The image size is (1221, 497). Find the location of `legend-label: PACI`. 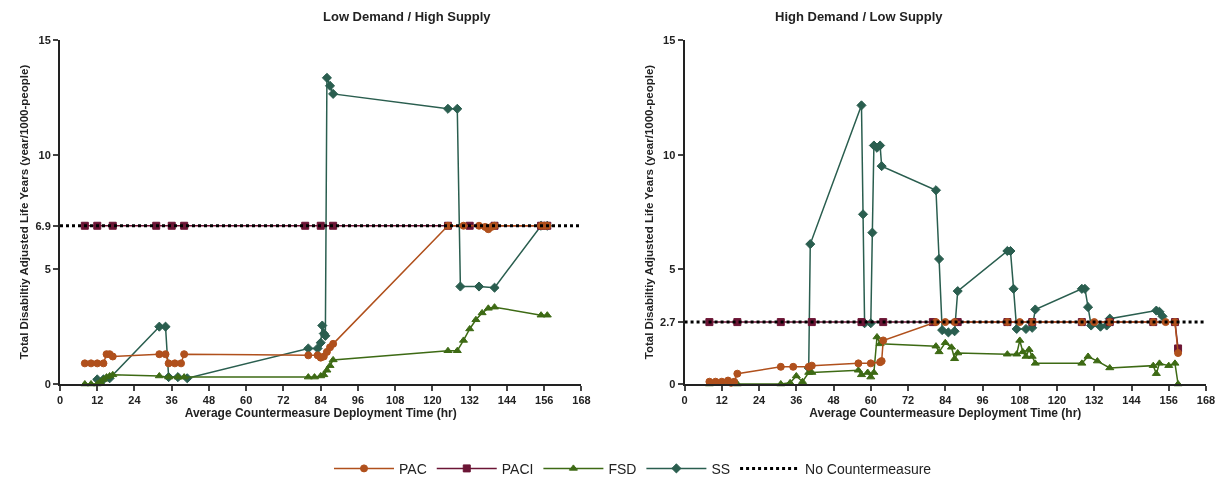

legend-label: PACI is located at coordinates (517, 468).